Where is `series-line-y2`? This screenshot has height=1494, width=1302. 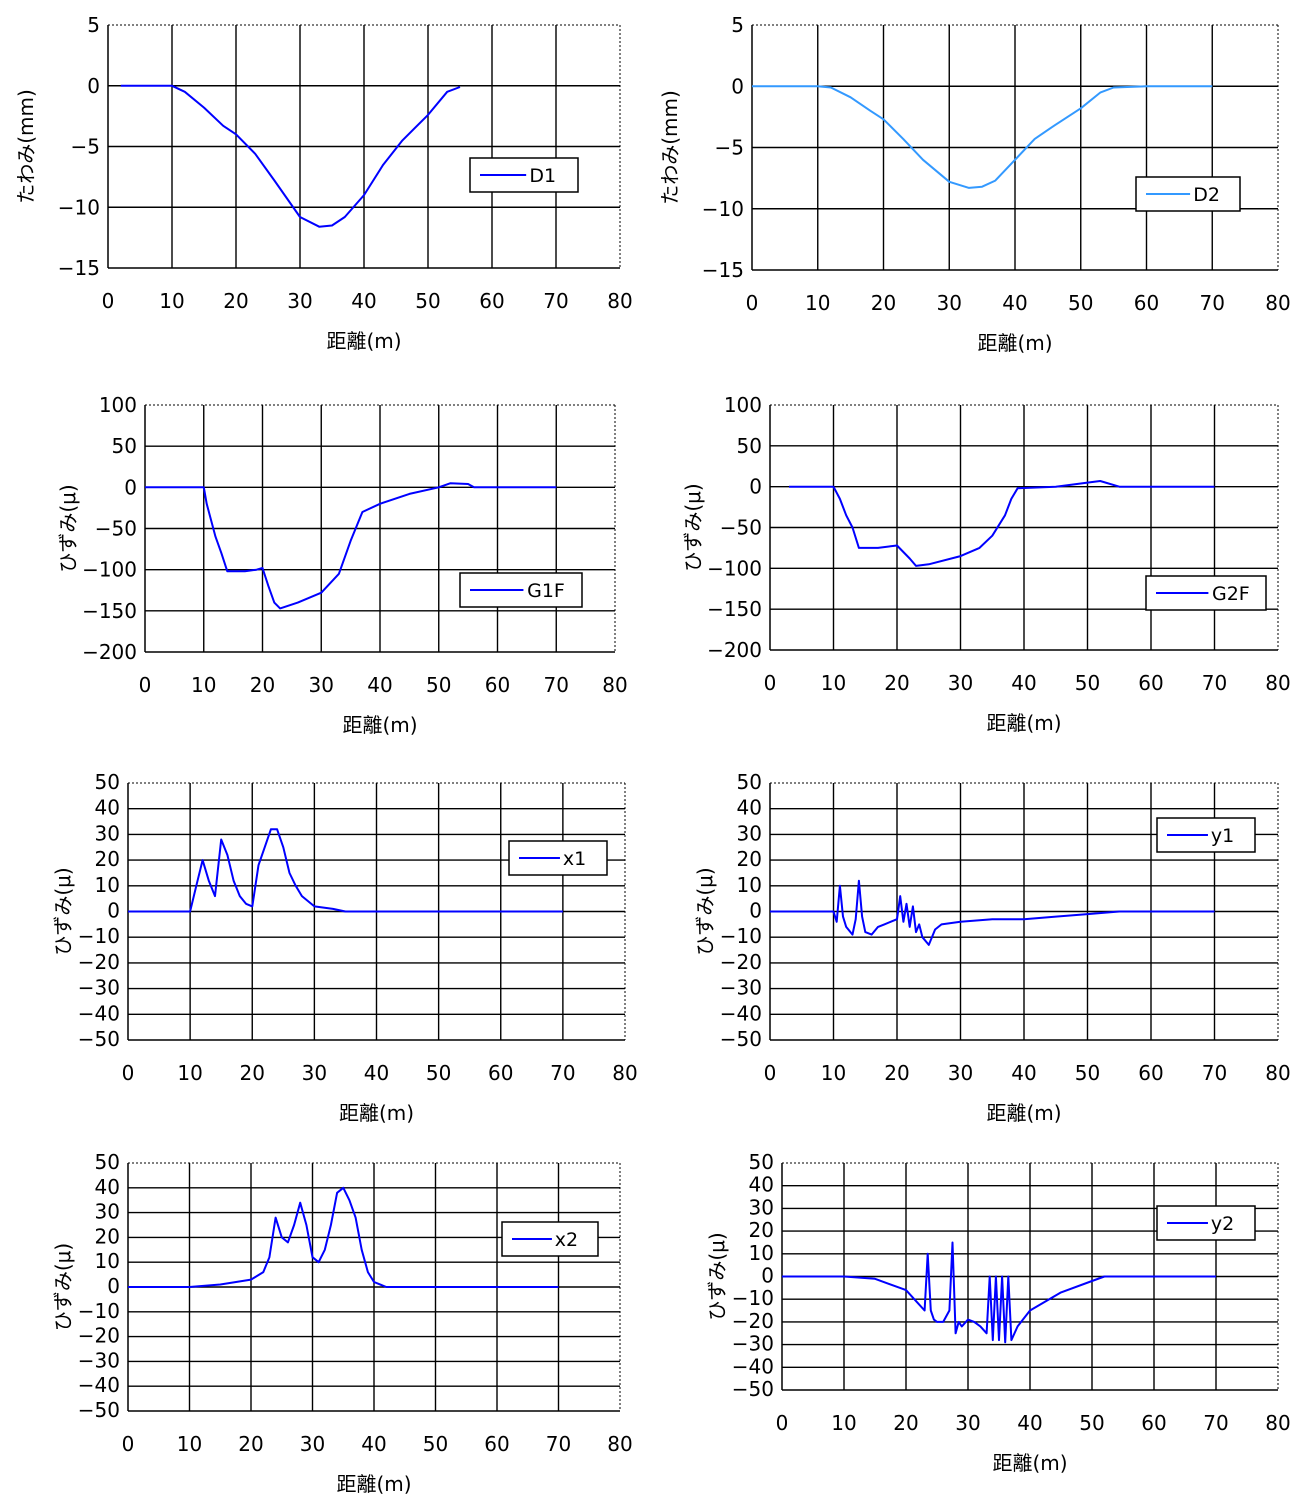 series-line-y2 is located at coordinates (999, 1292).